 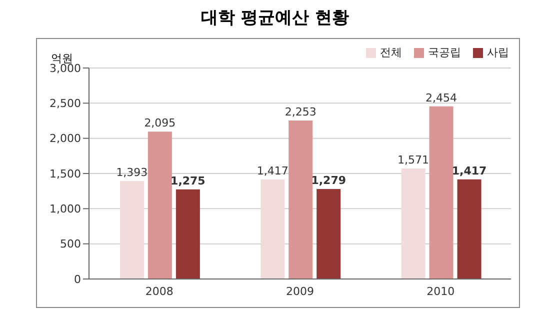 I want to click on data-label: 1,279, so click(x=328, y=181).